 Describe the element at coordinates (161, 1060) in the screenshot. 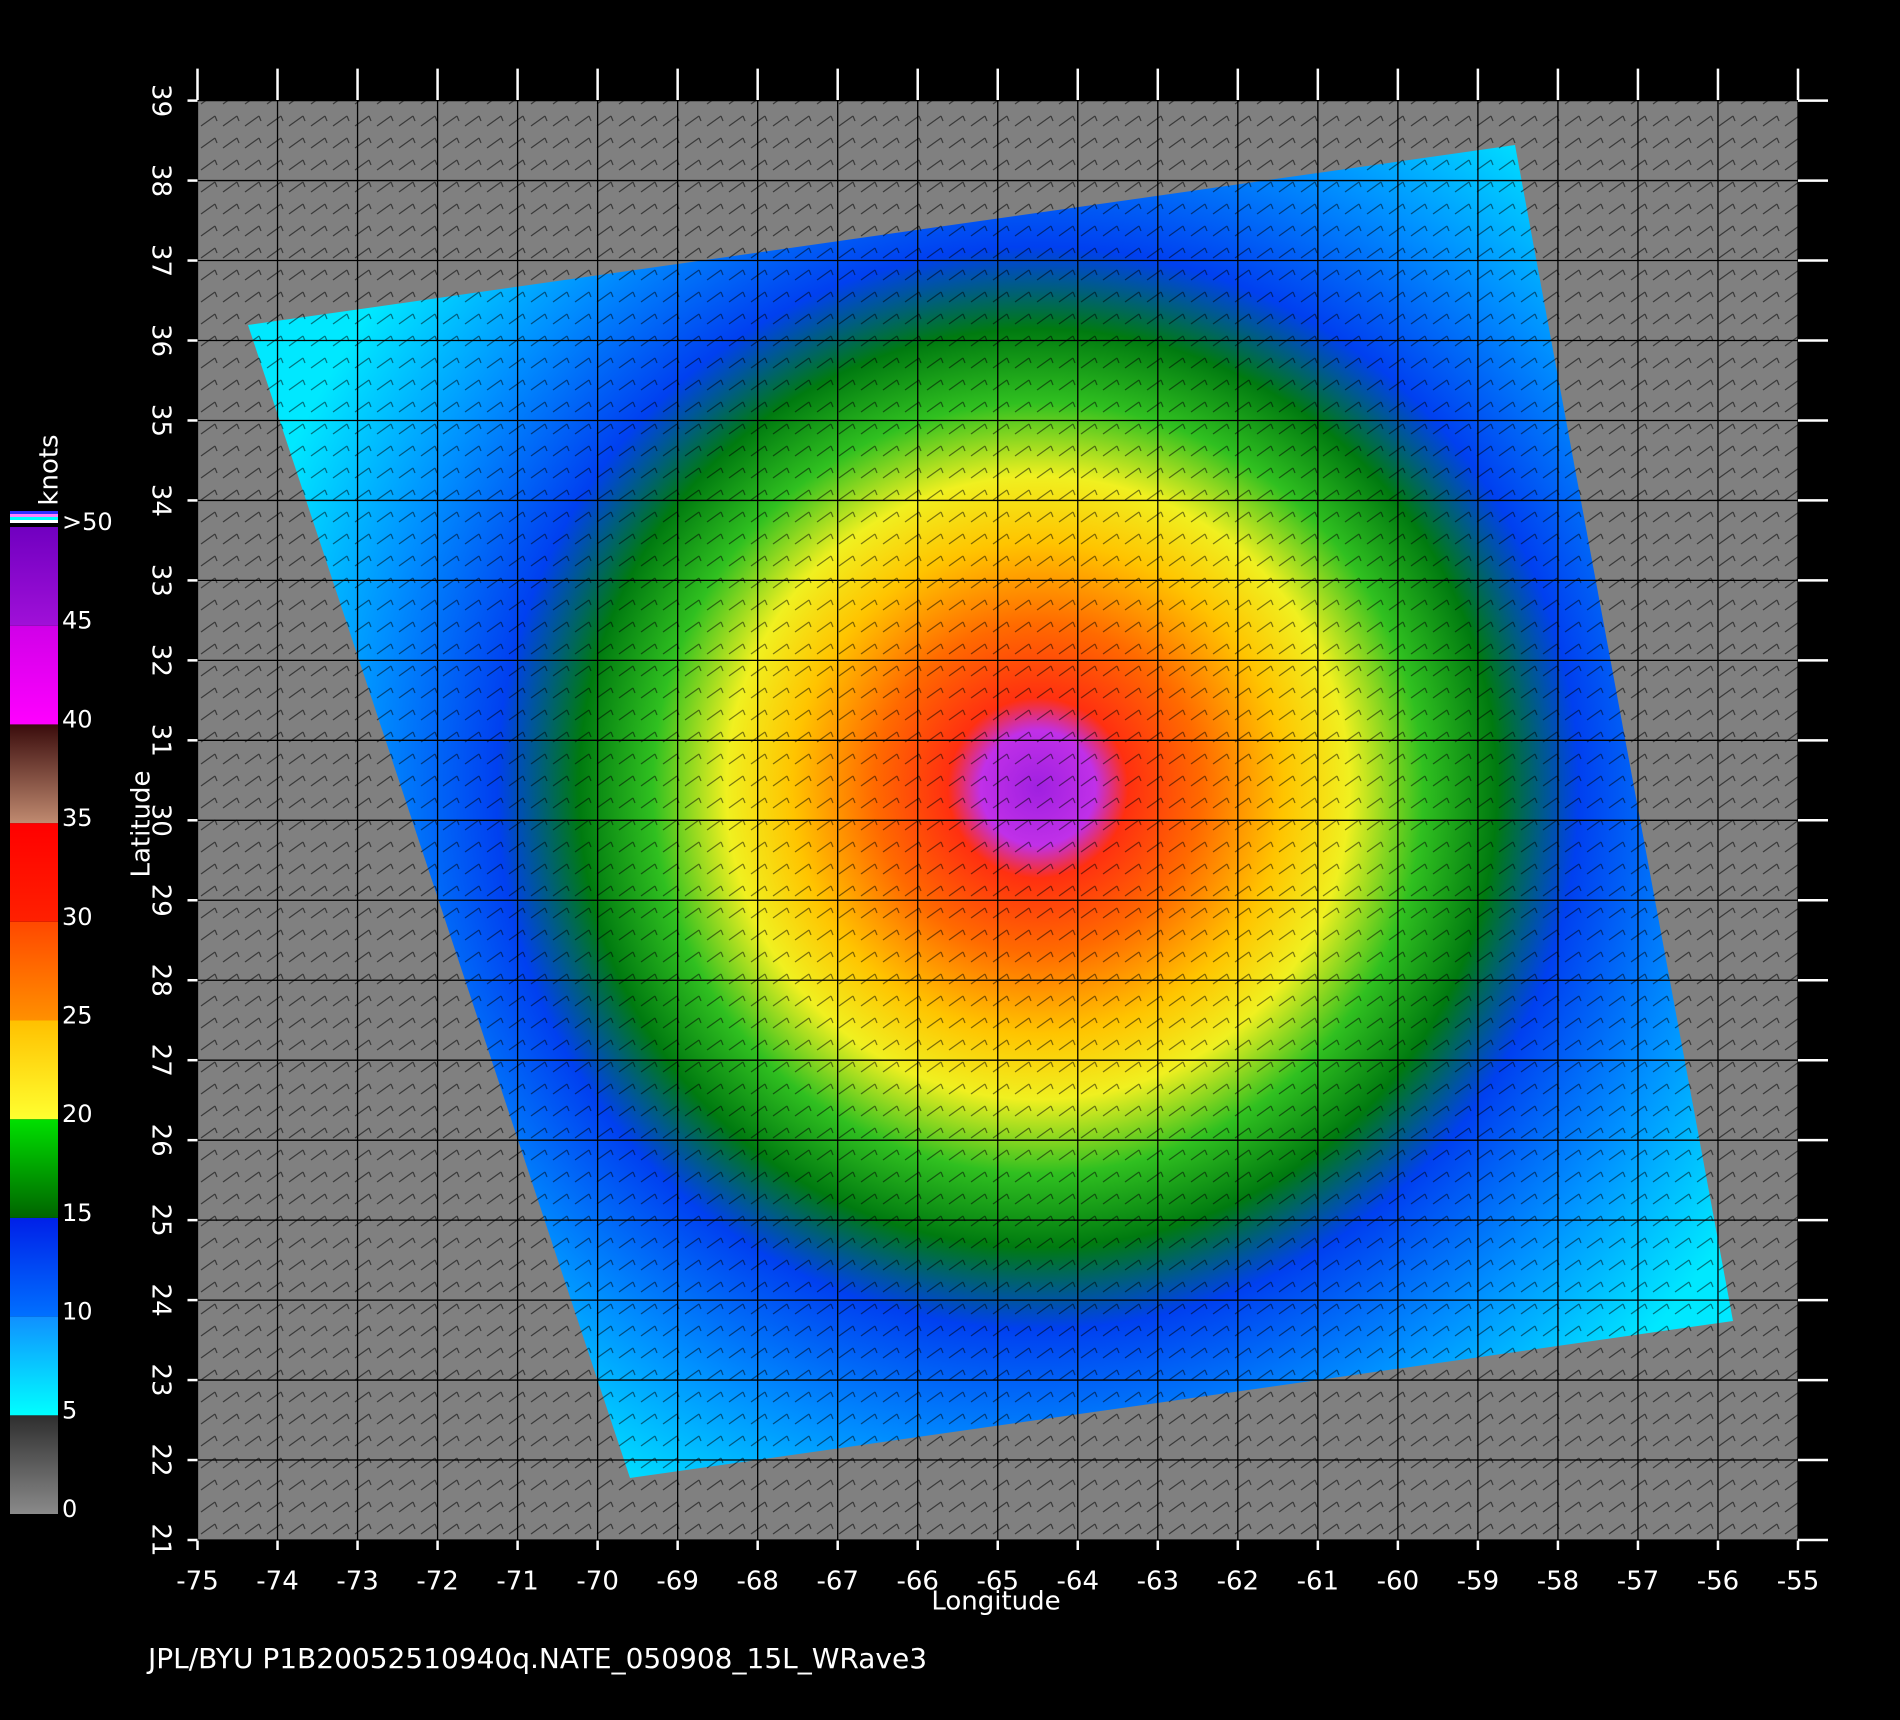

I see `y-tick-label: 27` at that location.